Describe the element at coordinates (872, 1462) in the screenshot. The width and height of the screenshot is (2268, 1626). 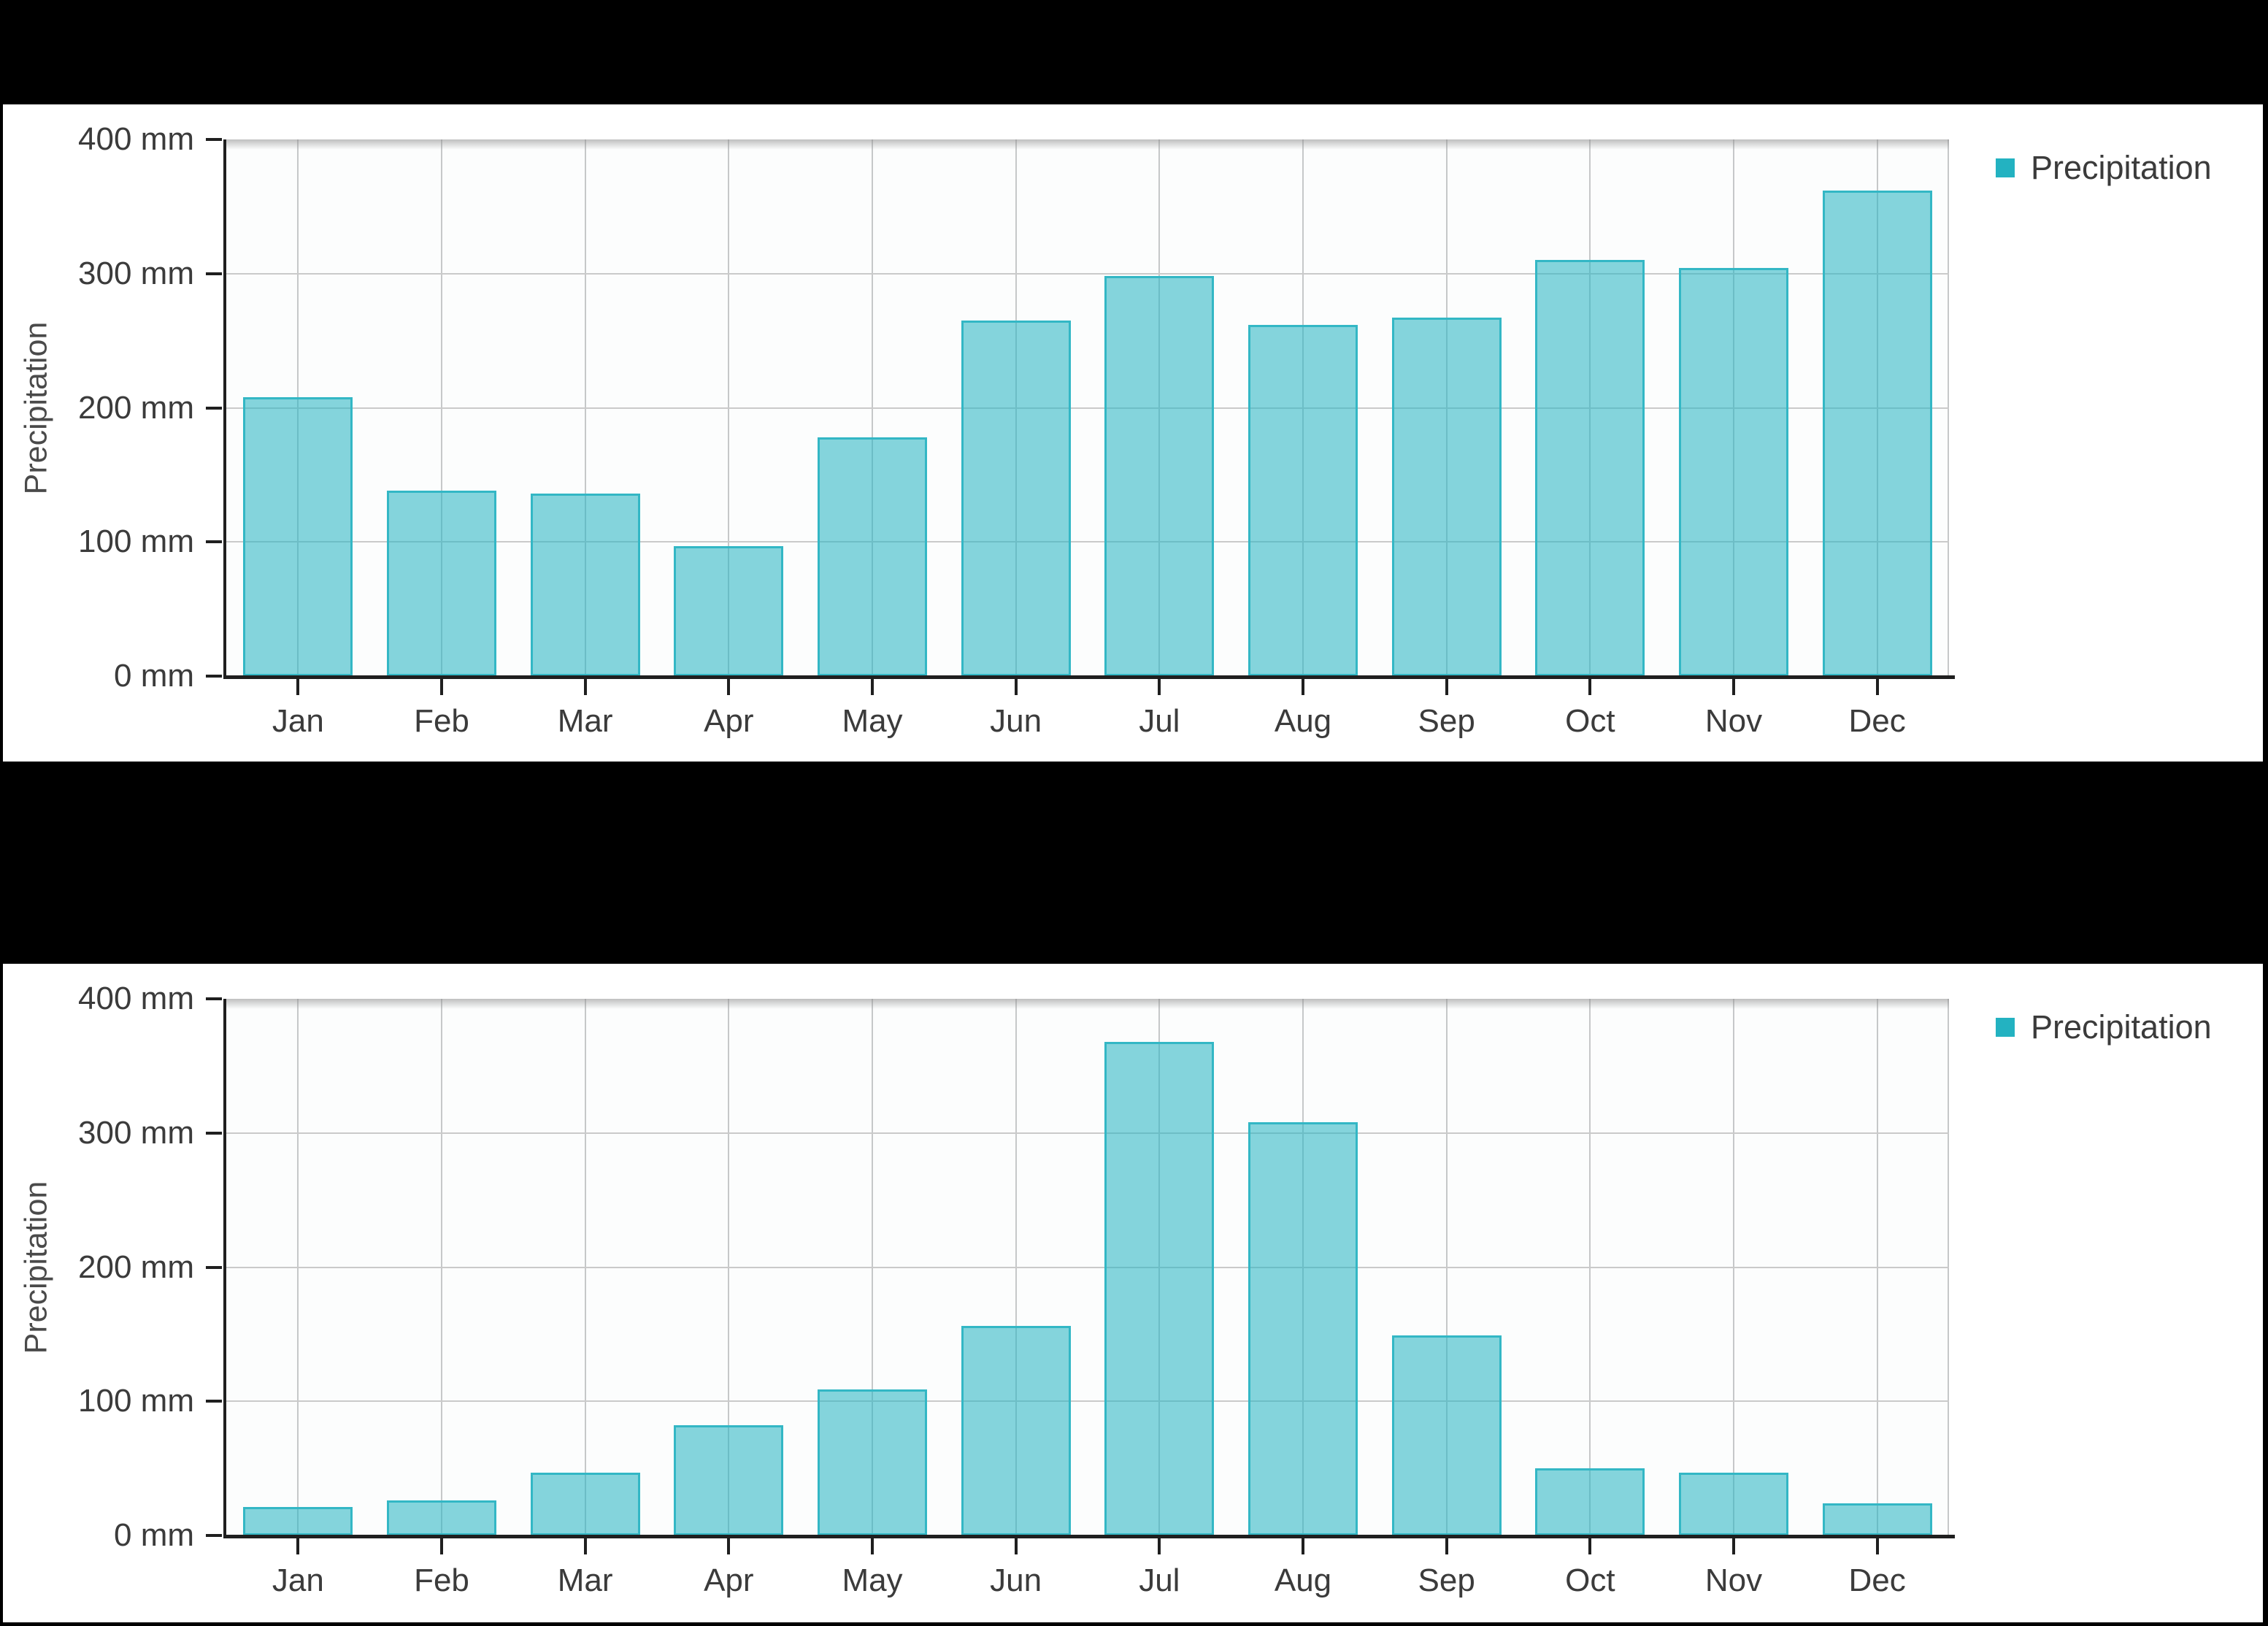
I see `bar-may` at that location.